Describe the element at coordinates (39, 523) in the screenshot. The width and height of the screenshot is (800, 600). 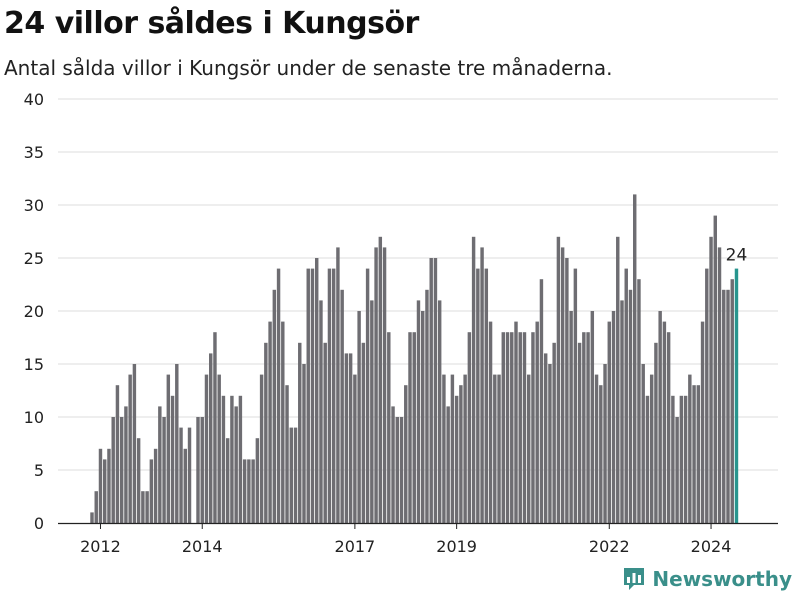
I see `y-tick-label: 0` at that location.